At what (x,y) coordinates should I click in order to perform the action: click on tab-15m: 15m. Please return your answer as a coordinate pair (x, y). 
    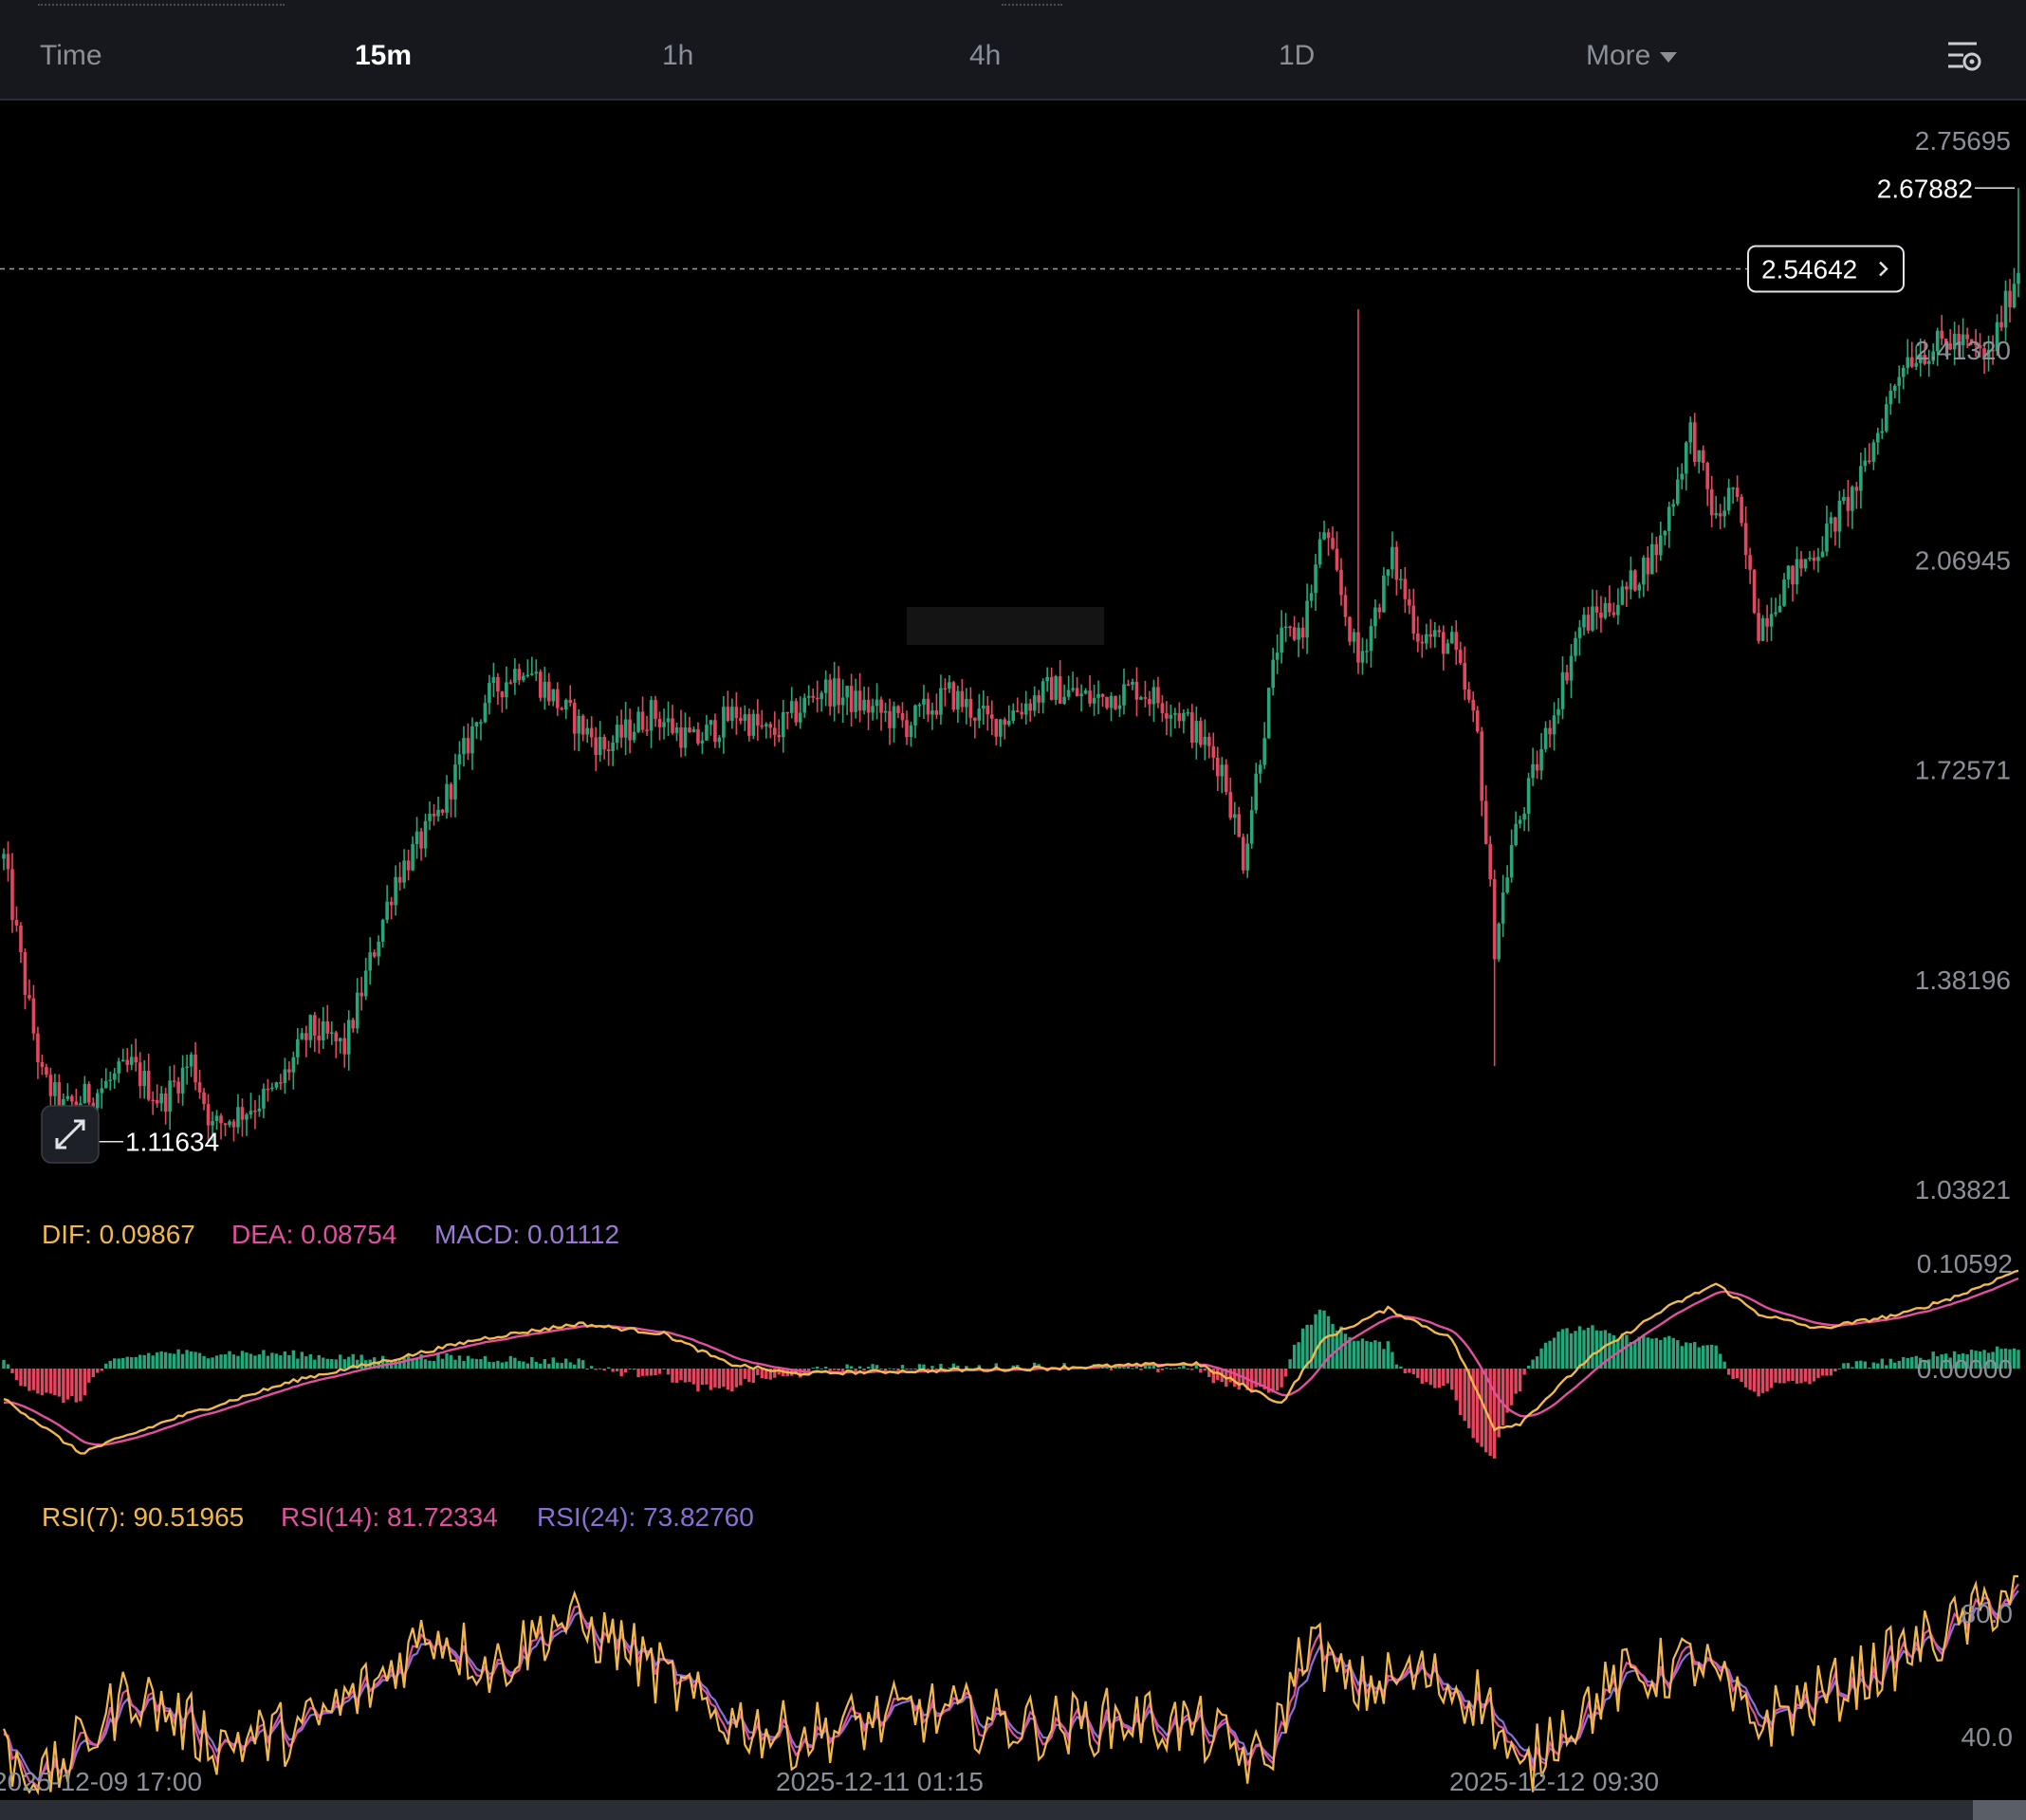
    Looking at the image, I should click on (384, 55).